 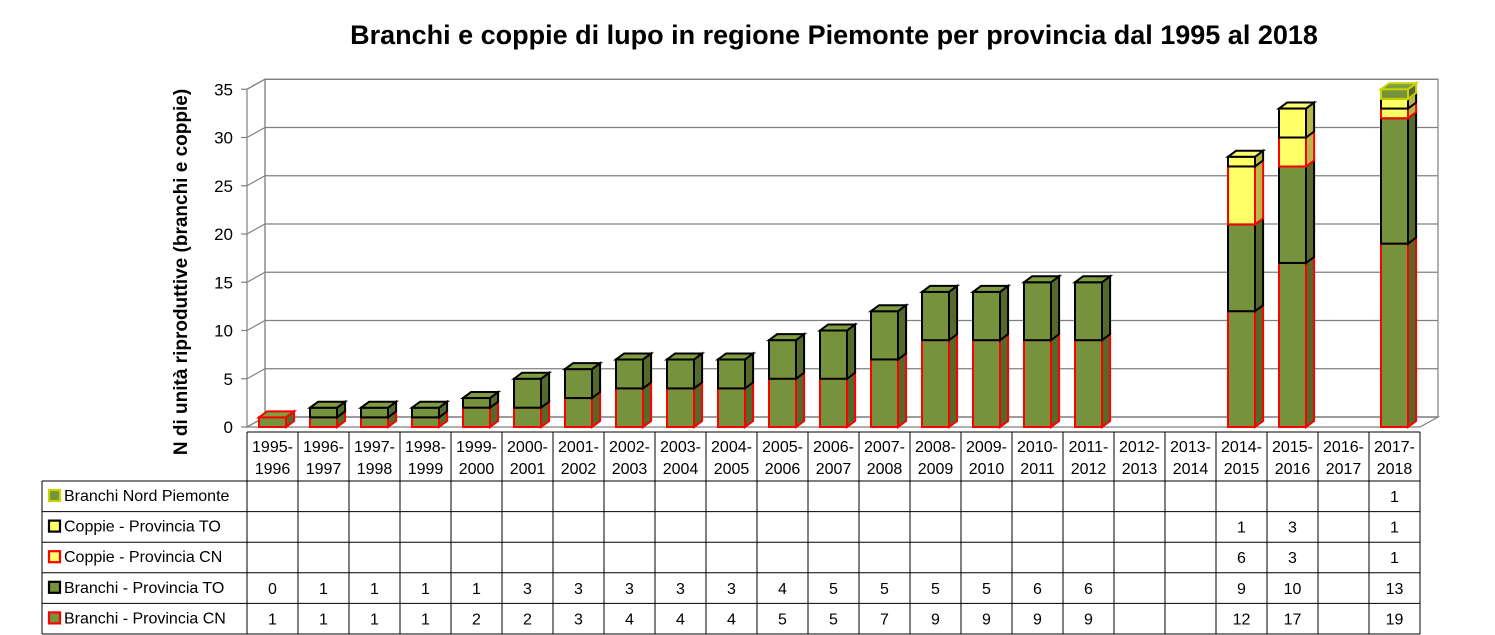 What do you see at coordinates (228, 379) in the screenshot?
I see `y-tick-label: 5` at bounding box center [228, 379].